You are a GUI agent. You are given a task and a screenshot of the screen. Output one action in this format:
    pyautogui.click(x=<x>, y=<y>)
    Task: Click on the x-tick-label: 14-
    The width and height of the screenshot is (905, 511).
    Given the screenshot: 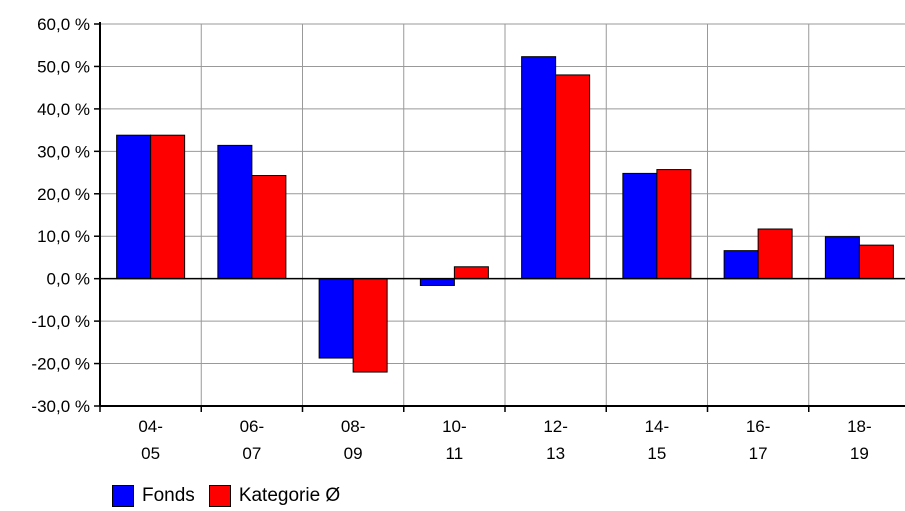 What is the action you would take?
    pyautogui.click(x=657, y=426)
    